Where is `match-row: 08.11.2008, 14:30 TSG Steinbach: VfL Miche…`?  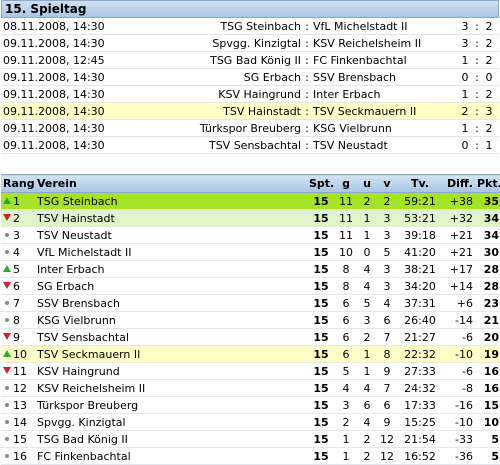 match-row: 08.11.2008, 14:30 TSG Steinbach: VfL Miche… is located at coordinates (250, 26).